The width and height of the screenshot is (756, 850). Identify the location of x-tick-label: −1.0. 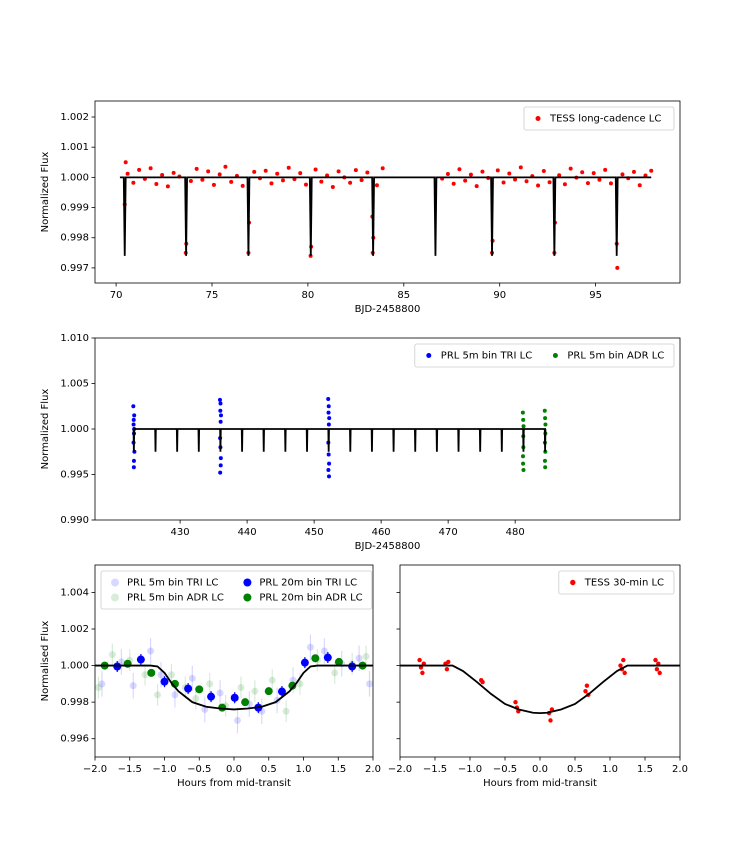
(470, 769).